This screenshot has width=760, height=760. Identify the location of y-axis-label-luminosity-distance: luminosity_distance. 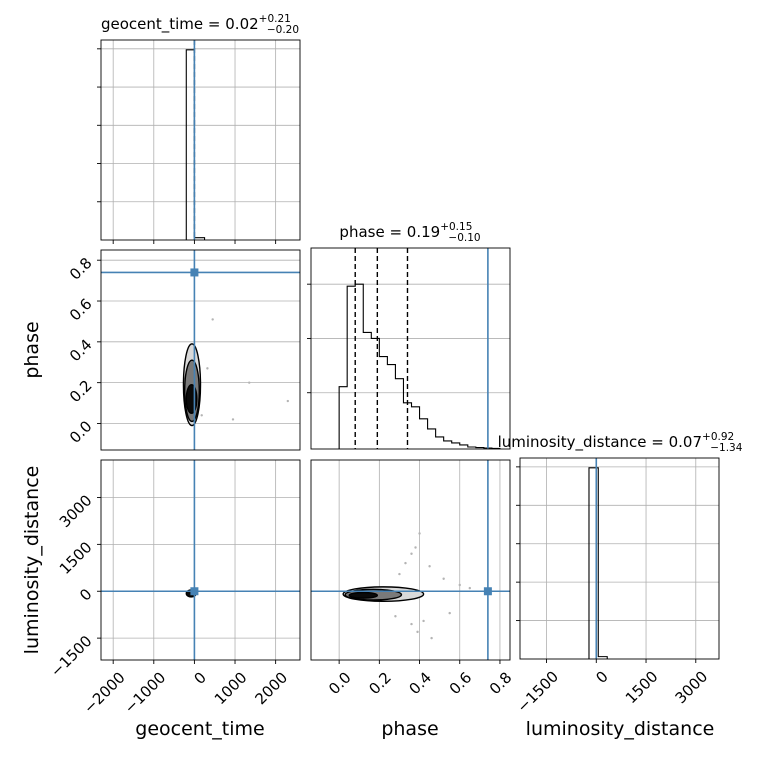
(32, 560).